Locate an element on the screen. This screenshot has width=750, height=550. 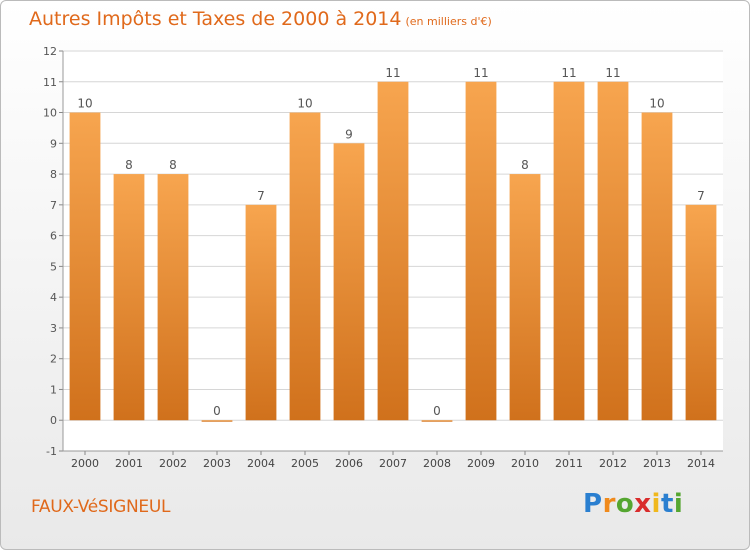
x-tick-label-2001: 2001 is located at coordinates (129, 463).